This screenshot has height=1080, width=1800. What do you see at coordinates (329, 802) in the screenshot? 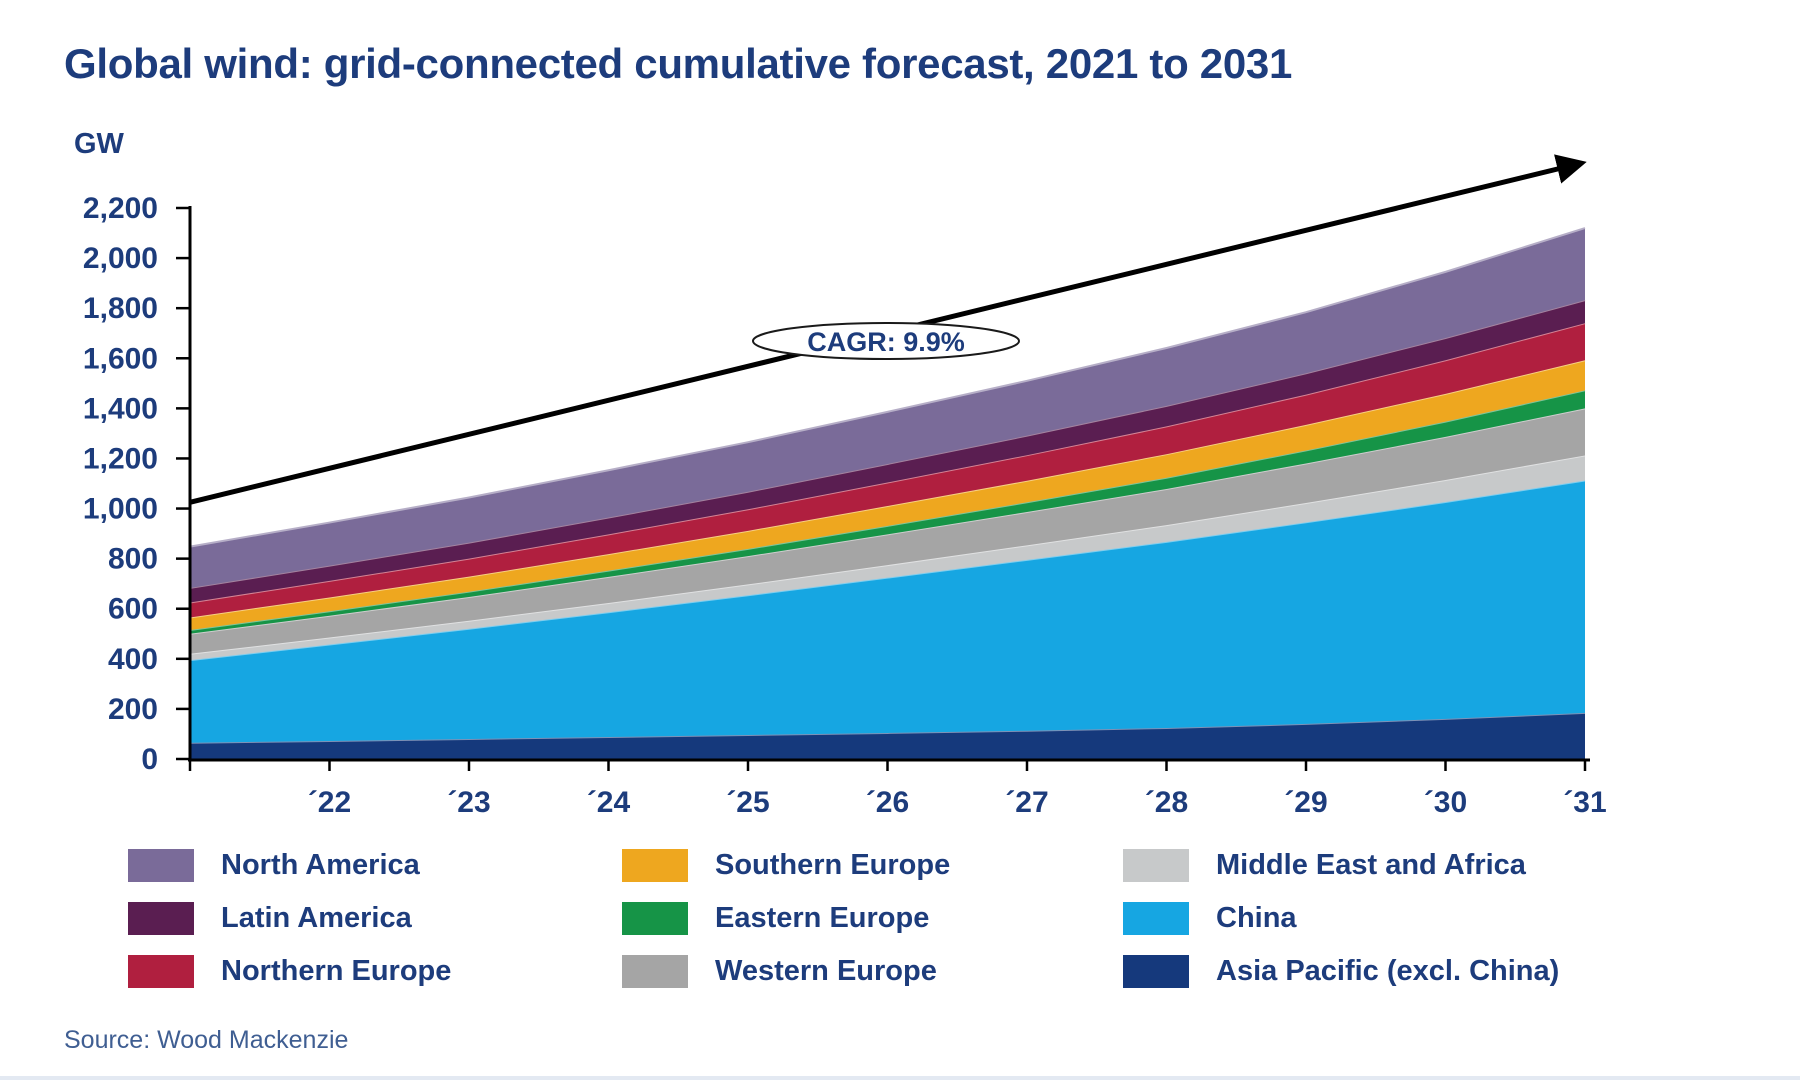
I see `x-axis-tick-label: ´22` at bounding box center [329, 802].